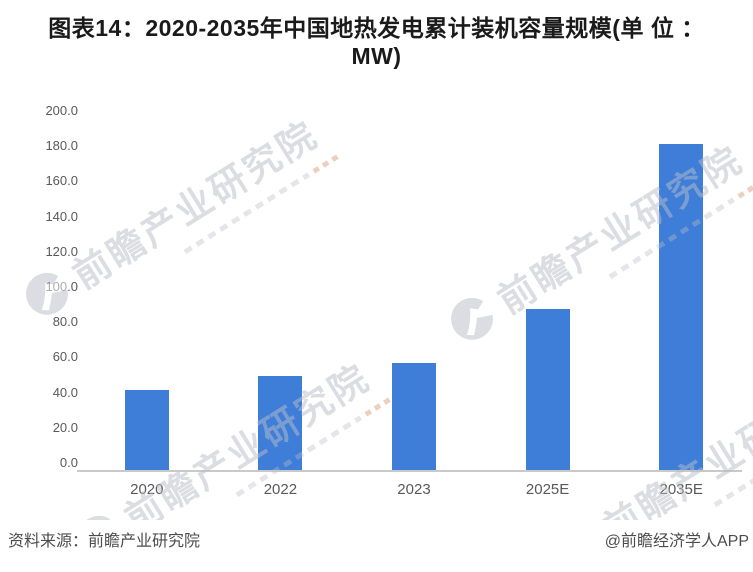  I want to click on bar-slot-2023, so click(414, 291).